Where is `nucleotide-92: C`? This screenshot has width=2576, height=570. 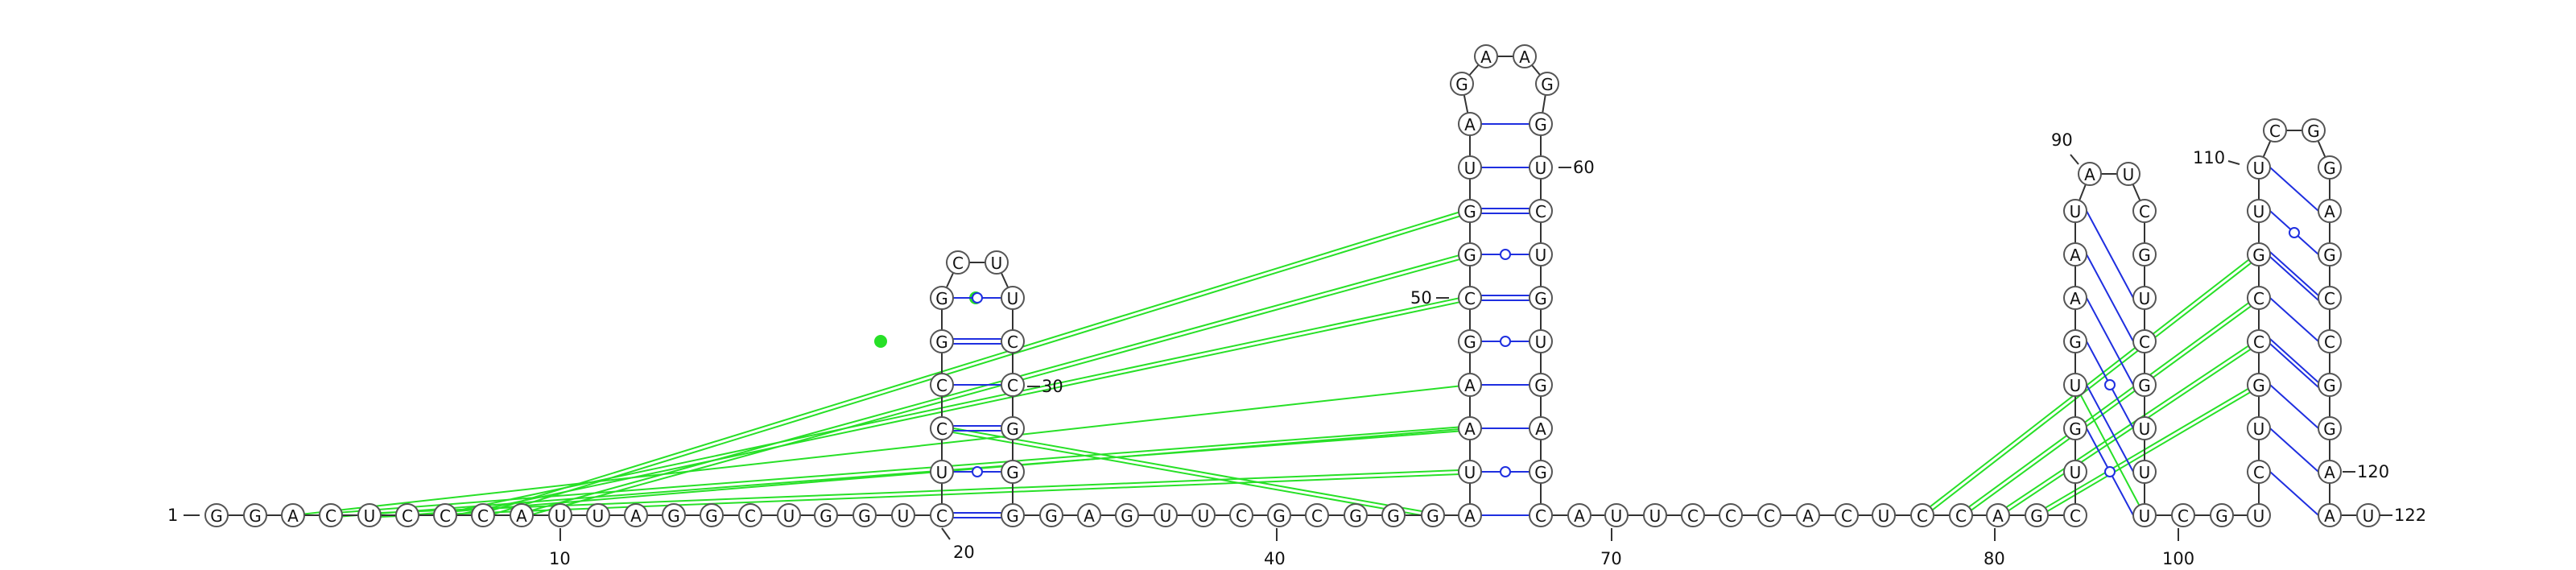
nucleotide-92: C is located at coordinates (2144, 211).